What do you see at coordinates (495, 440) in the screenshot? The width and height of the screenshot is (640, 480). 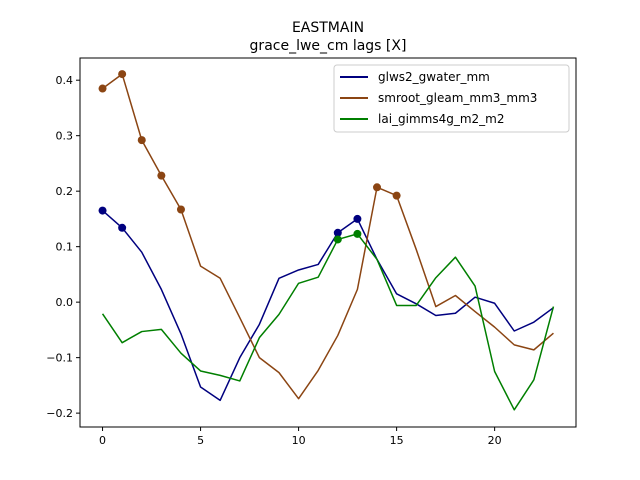 I see `x-tick-label: 20` at bounding box center [495, 440].